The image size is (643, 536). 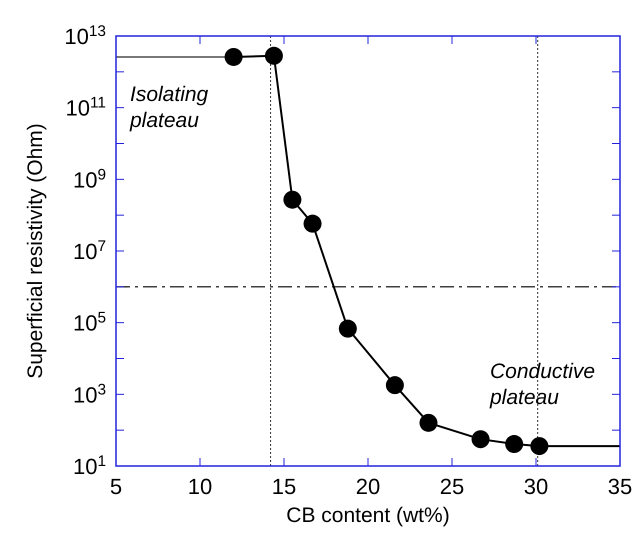 What do you see at coordinates (89, 465) in the screenshot?
I see `y-tick-label: 10$^{1}$` at bounding box center [89, 465].